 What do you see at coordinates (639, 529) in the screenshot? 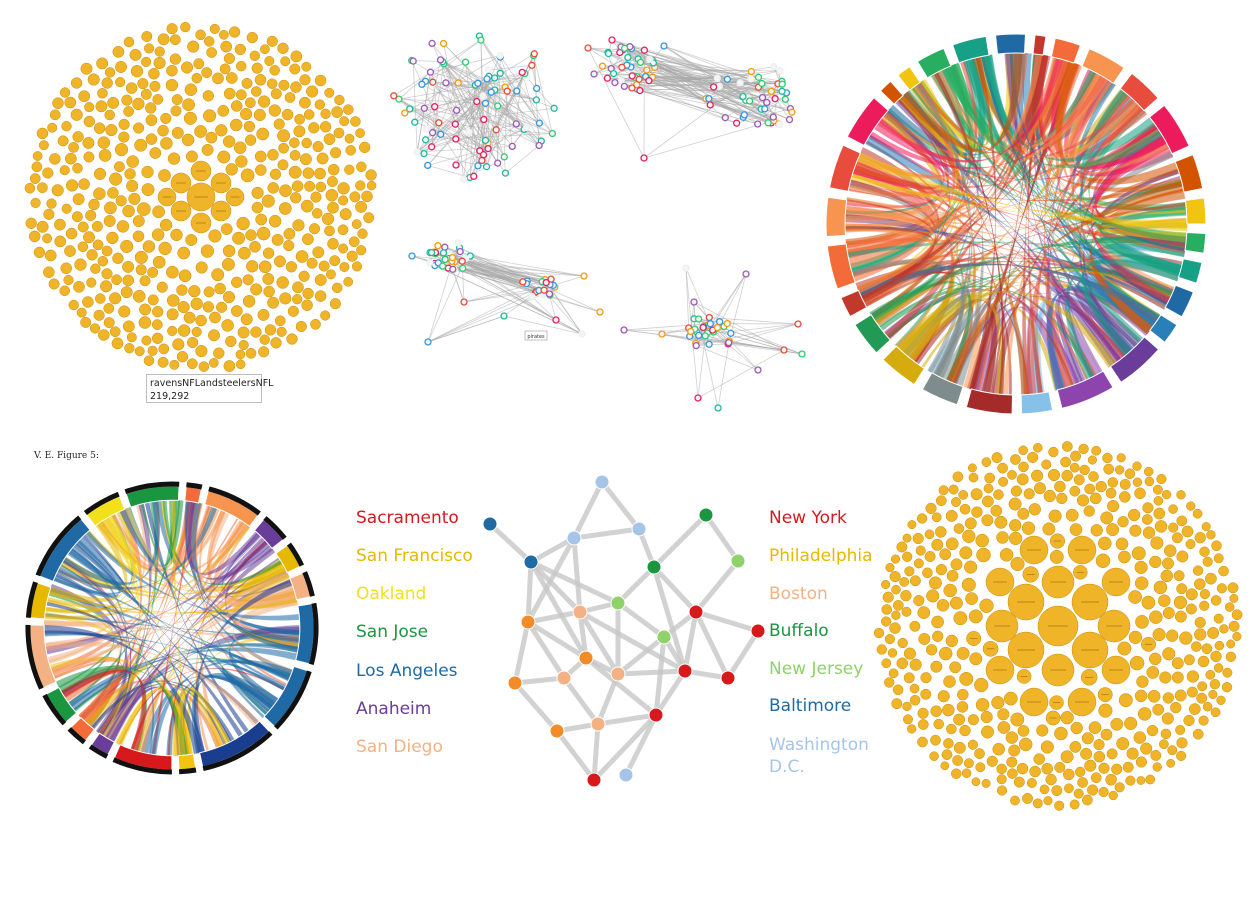
I see `city-node` at bounding box center [639, 529].